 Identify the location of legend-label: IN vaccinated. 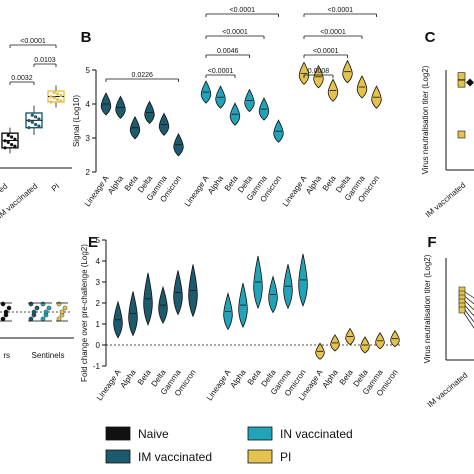
(316, 434).